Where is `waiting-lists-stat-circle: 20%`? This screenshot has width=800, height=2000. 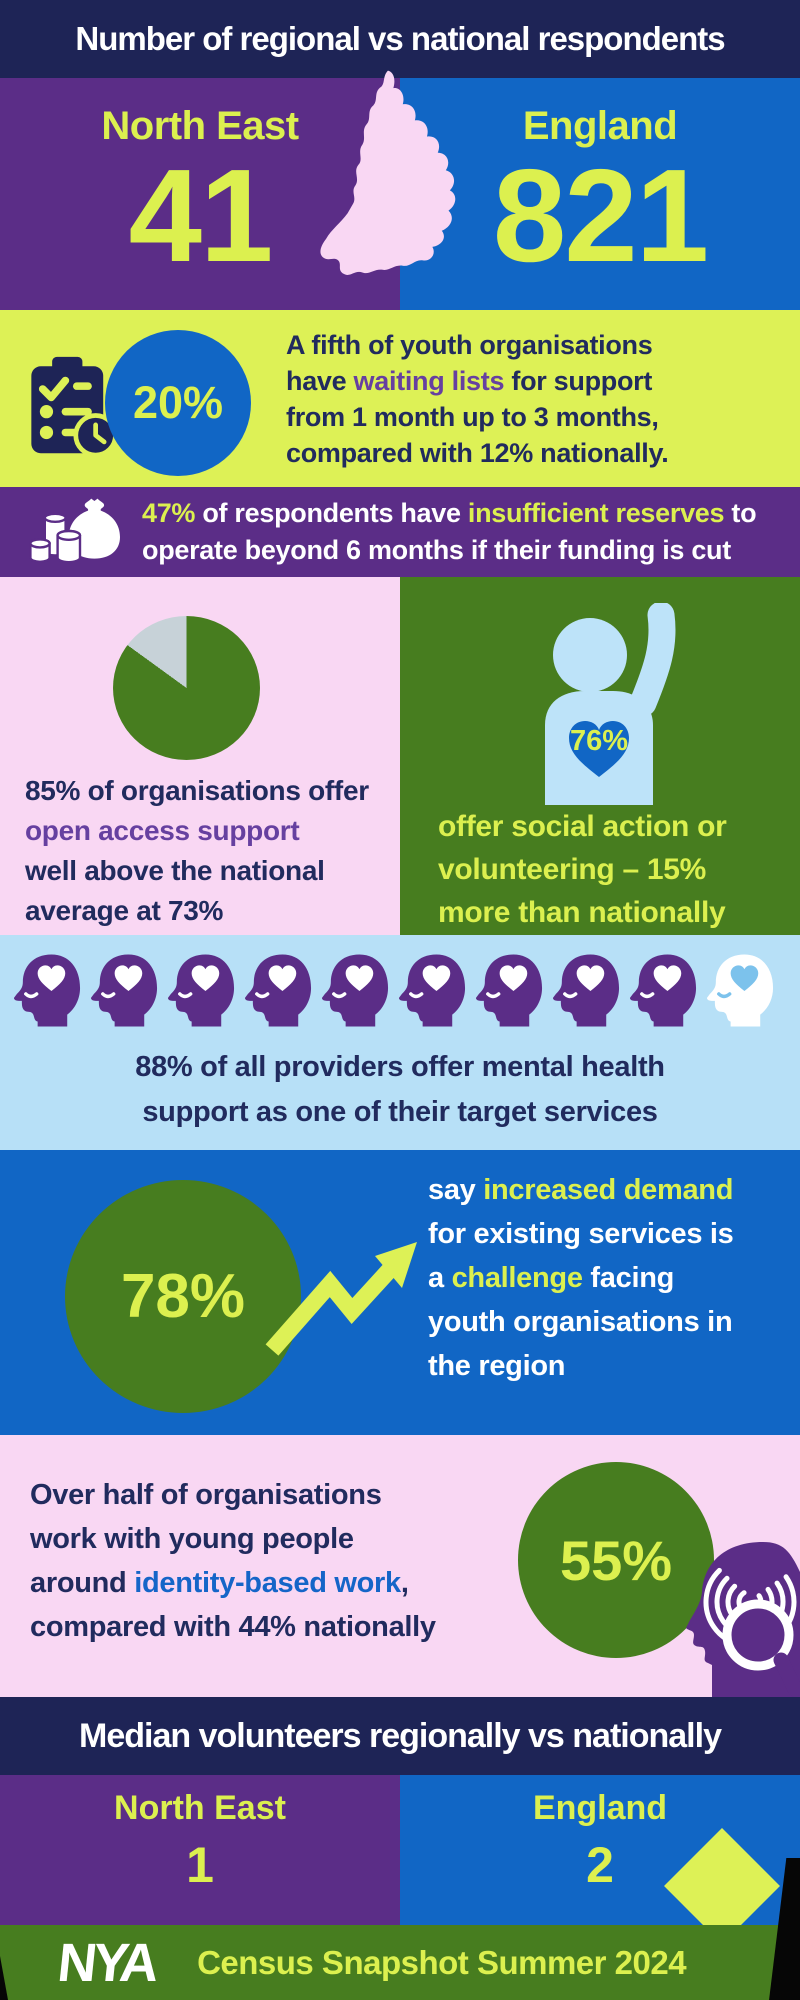 waiting-lists-stat-circle: 20% is located at coordinates (178, 403).